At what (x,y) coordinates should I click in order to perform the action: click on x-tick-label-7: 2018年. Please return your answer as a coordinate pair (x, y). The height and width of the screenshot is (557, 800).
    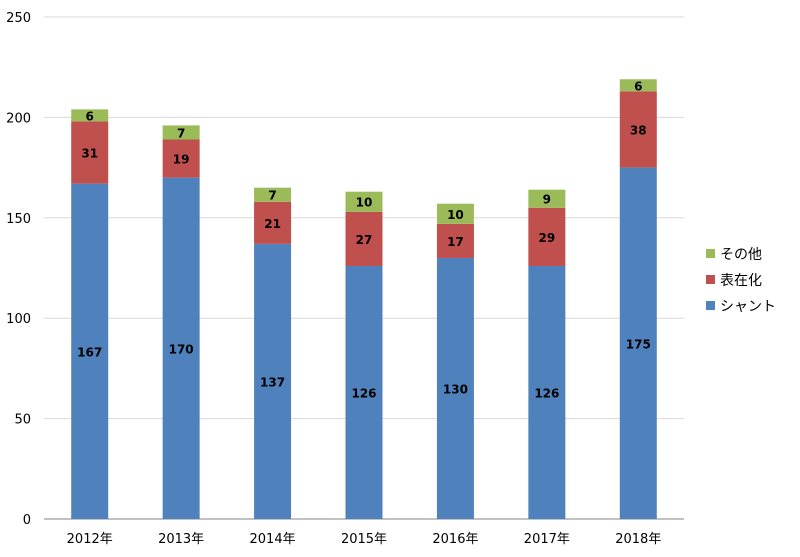
    Looking at the image, I should click on (638, 539).